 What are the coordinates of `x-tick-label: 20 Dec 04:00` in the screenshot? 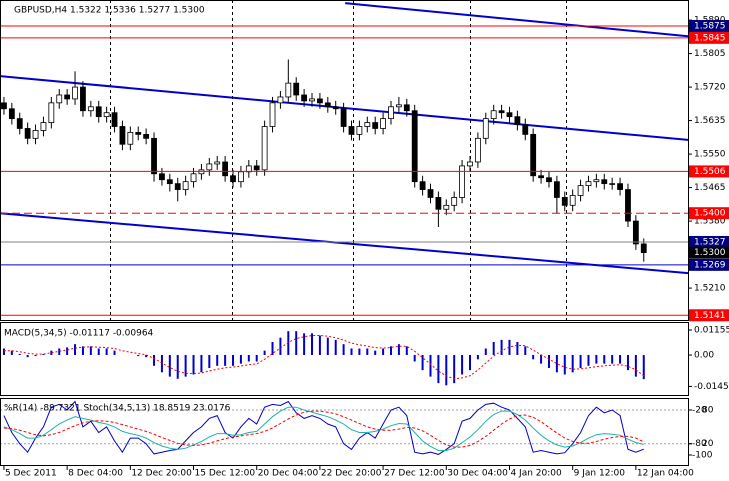 It's located at (288, 474).